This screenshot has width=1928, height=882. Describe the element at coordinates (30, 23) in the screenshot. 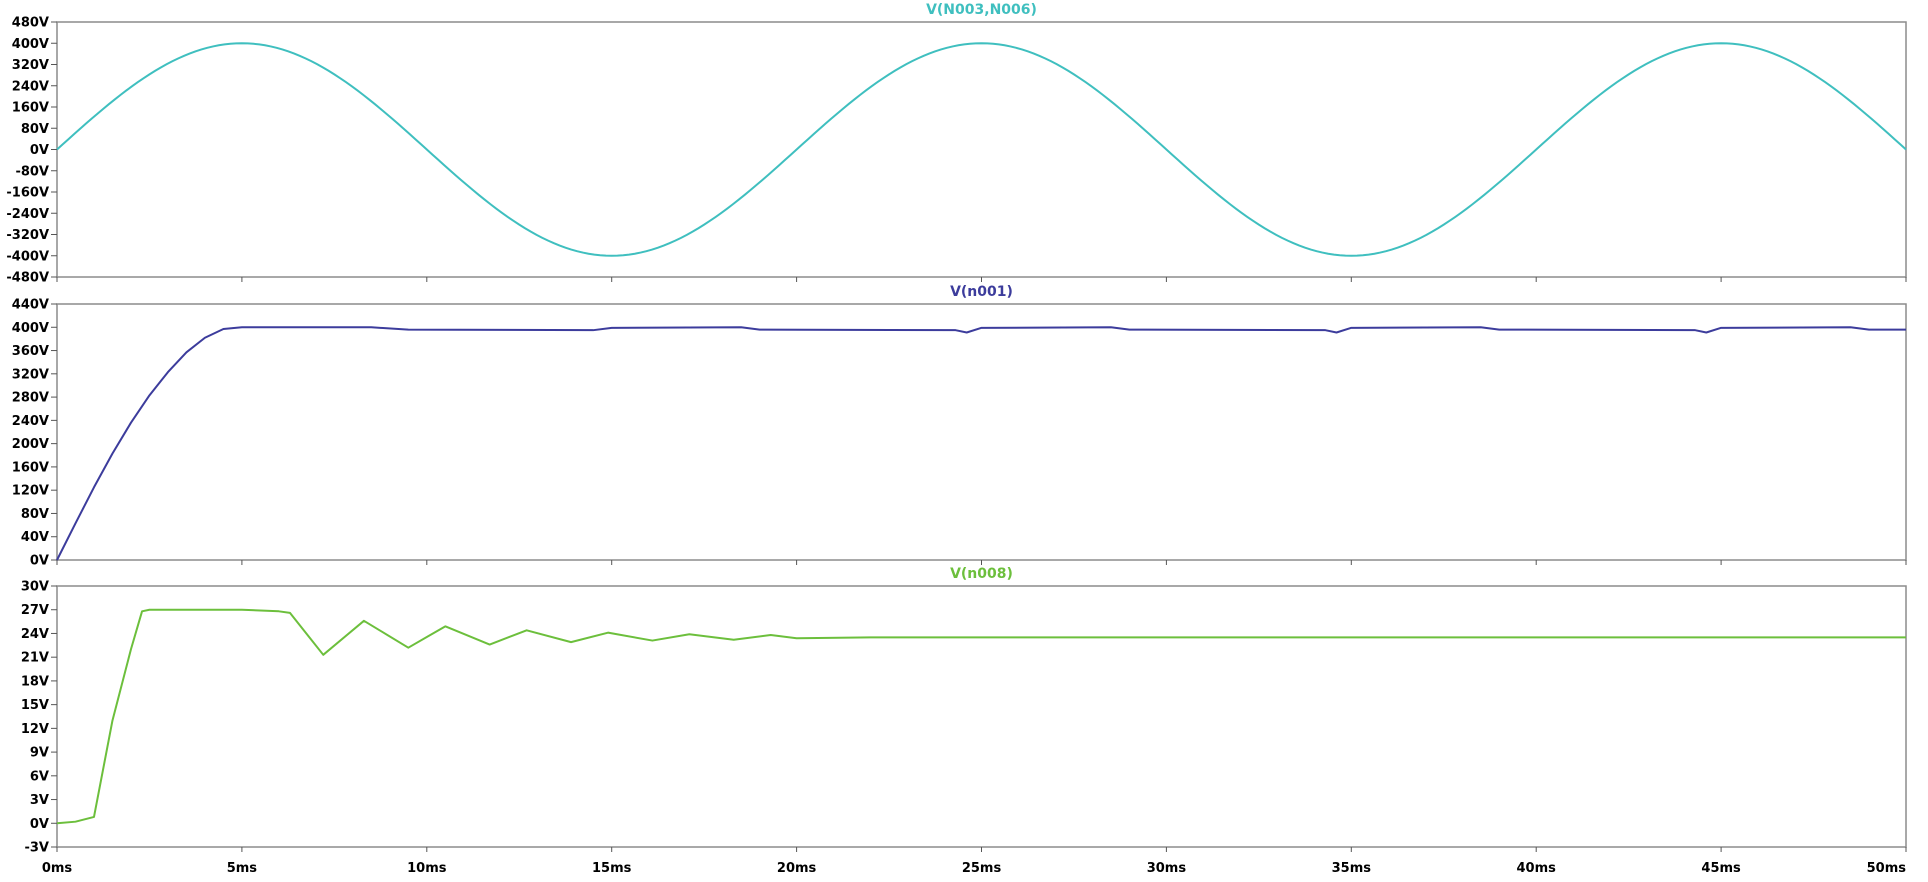

I see `y-tick-label: 480V` at that location.